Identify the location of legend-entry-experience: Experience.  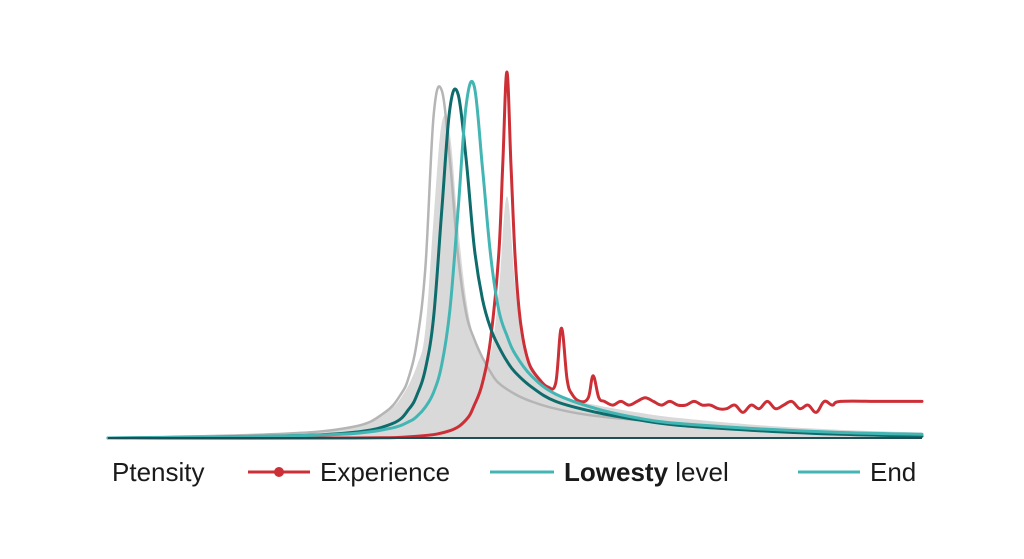
(349, 472).